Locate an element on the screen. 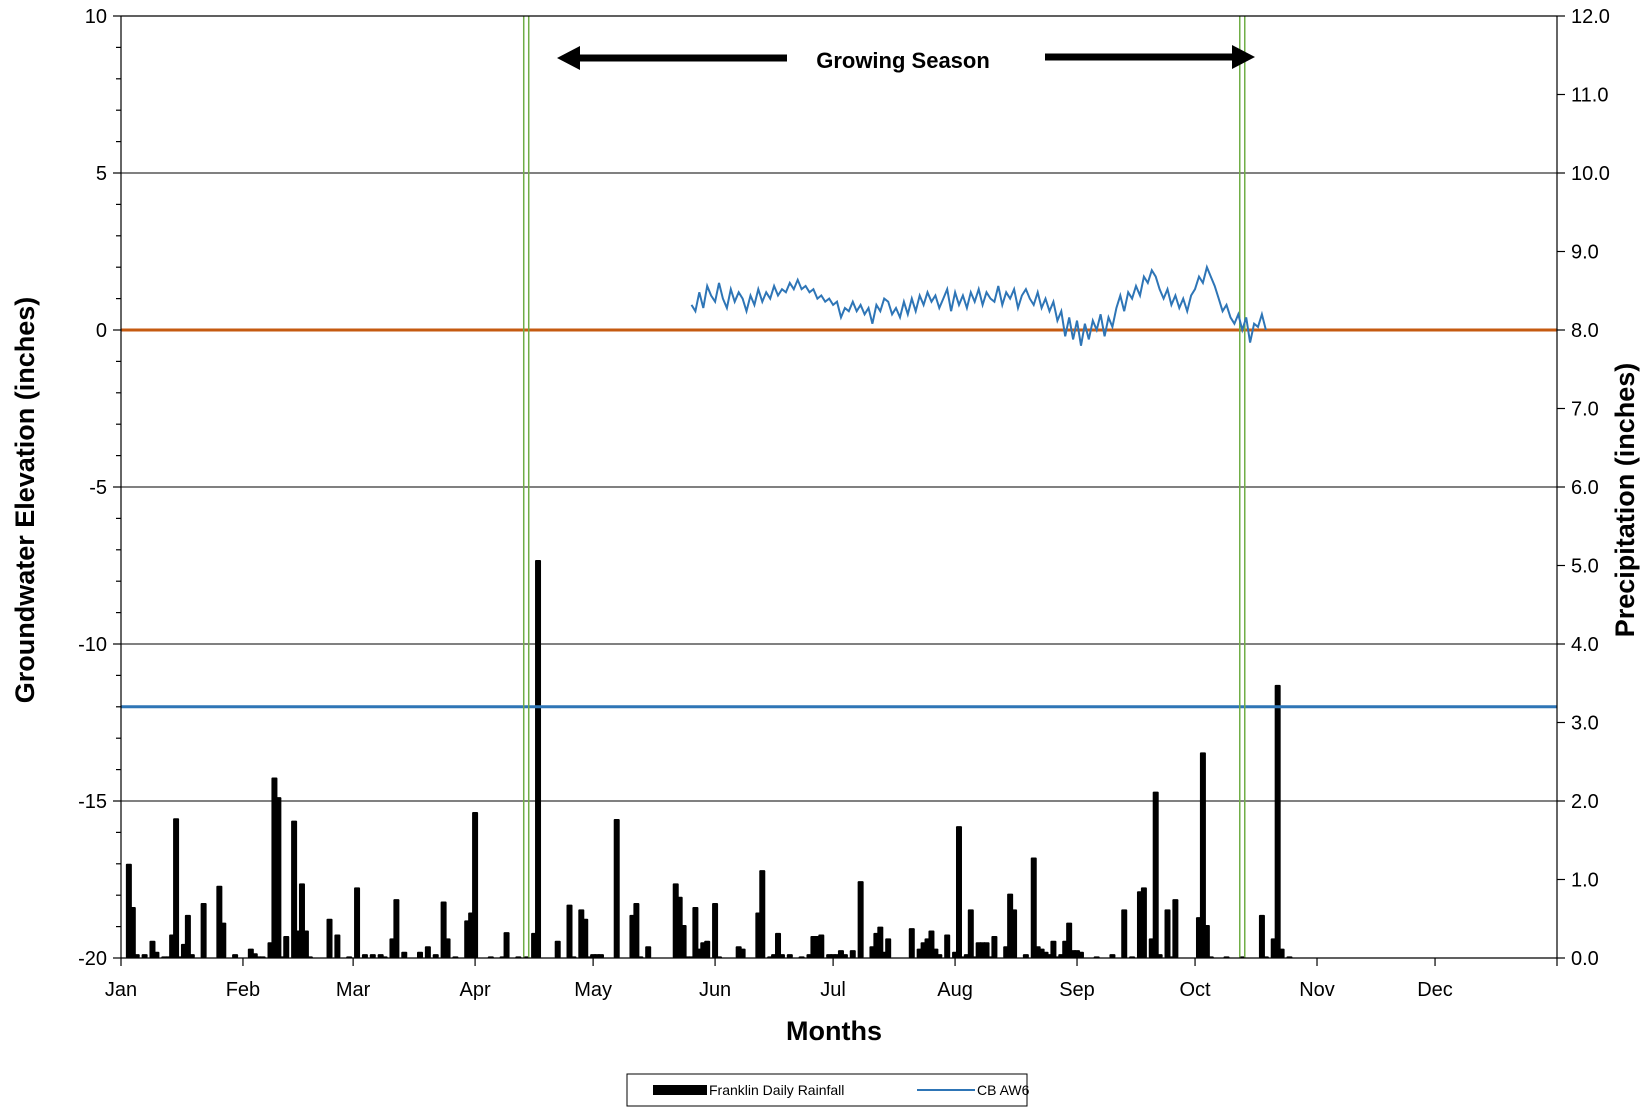  y-left-tick-label: -5 is located at coordinates (98, 488).